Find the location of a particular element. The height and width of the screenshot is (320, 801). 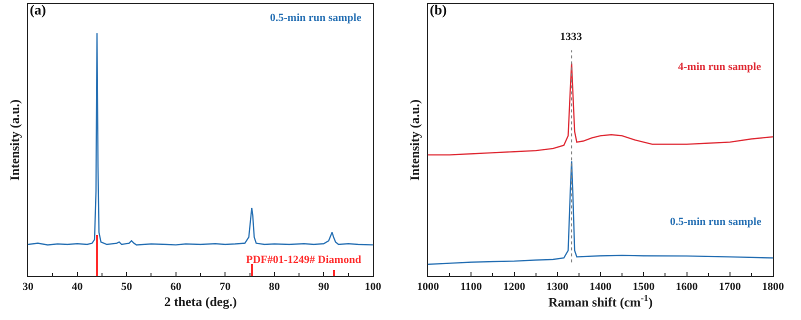

x-axis-title: 2 theta (deg.) is located at coordinates (200, 301).